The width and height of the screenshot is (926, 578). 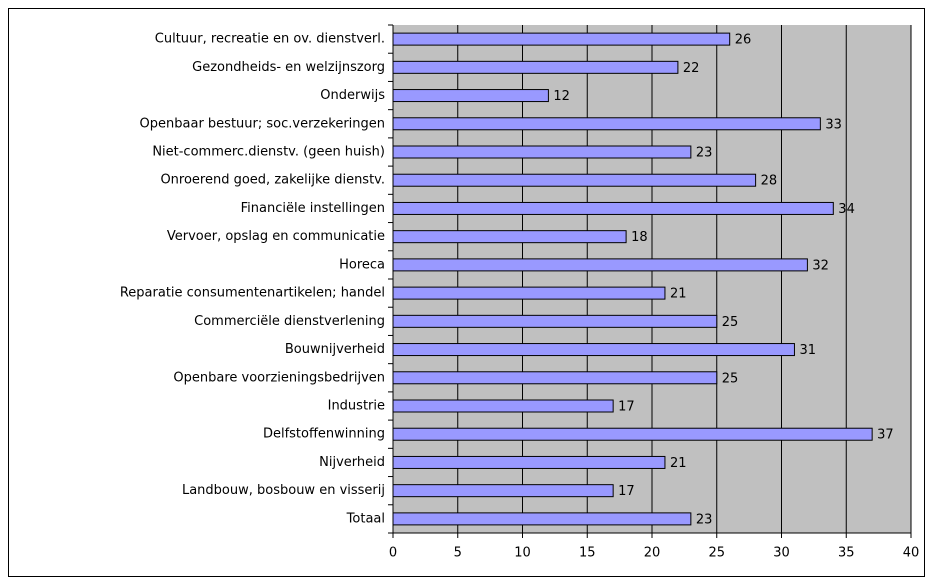 What do you see at coordinates (313, 208) in the screenshot?
I see `y-tick-label: Financiële instellingen` at bounding box center [313, 208].